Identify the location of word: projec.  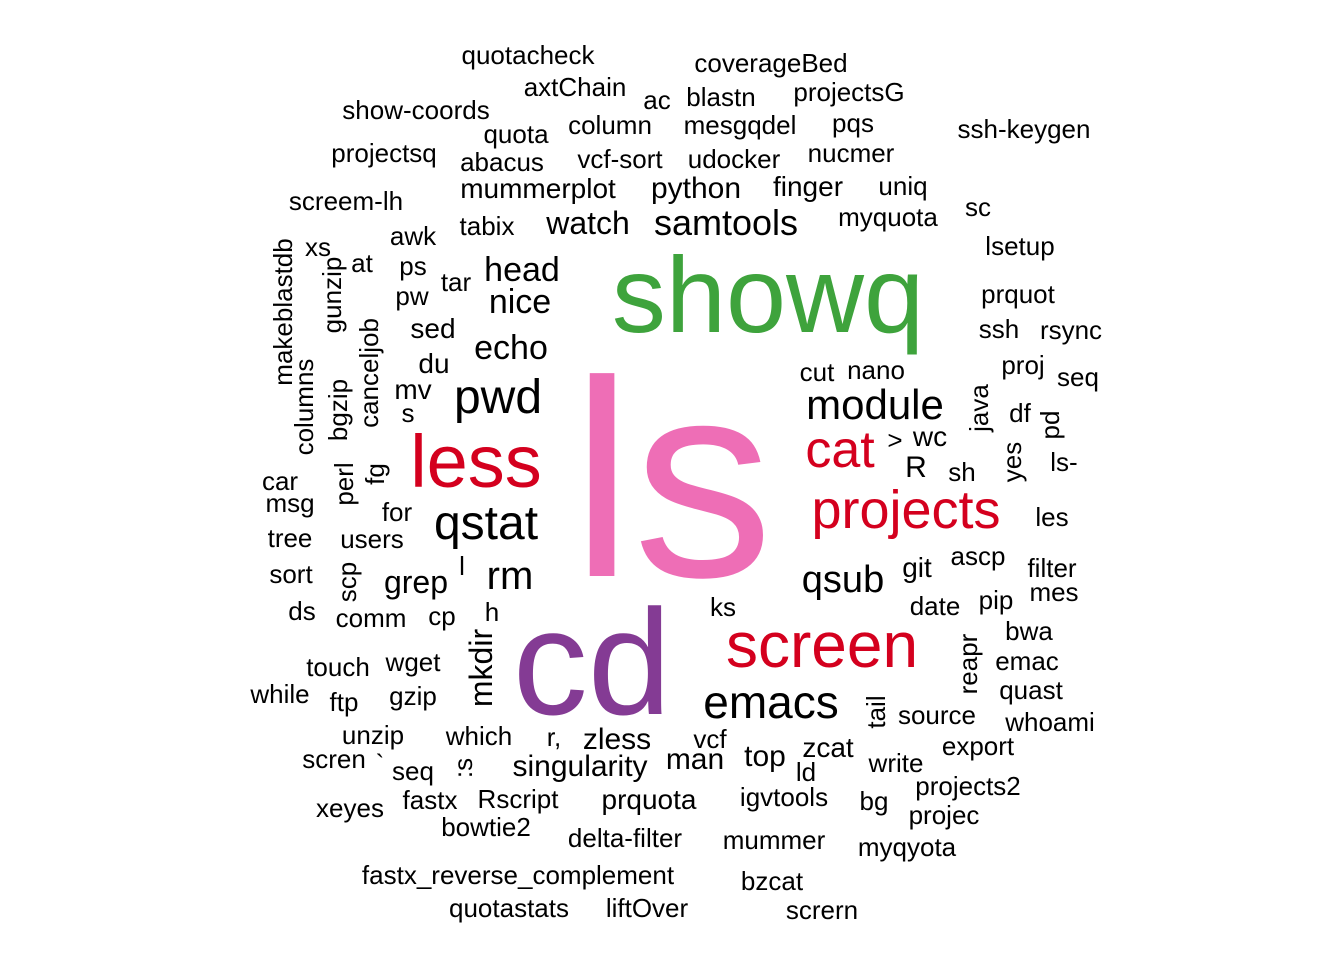
(944, 815).